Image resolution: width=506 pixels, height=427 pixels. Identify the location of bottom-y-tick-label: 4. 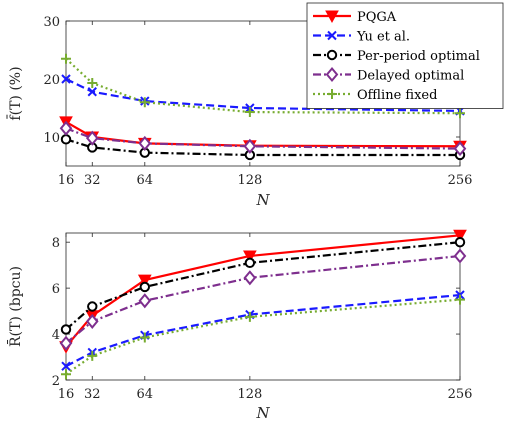
(56, 335).